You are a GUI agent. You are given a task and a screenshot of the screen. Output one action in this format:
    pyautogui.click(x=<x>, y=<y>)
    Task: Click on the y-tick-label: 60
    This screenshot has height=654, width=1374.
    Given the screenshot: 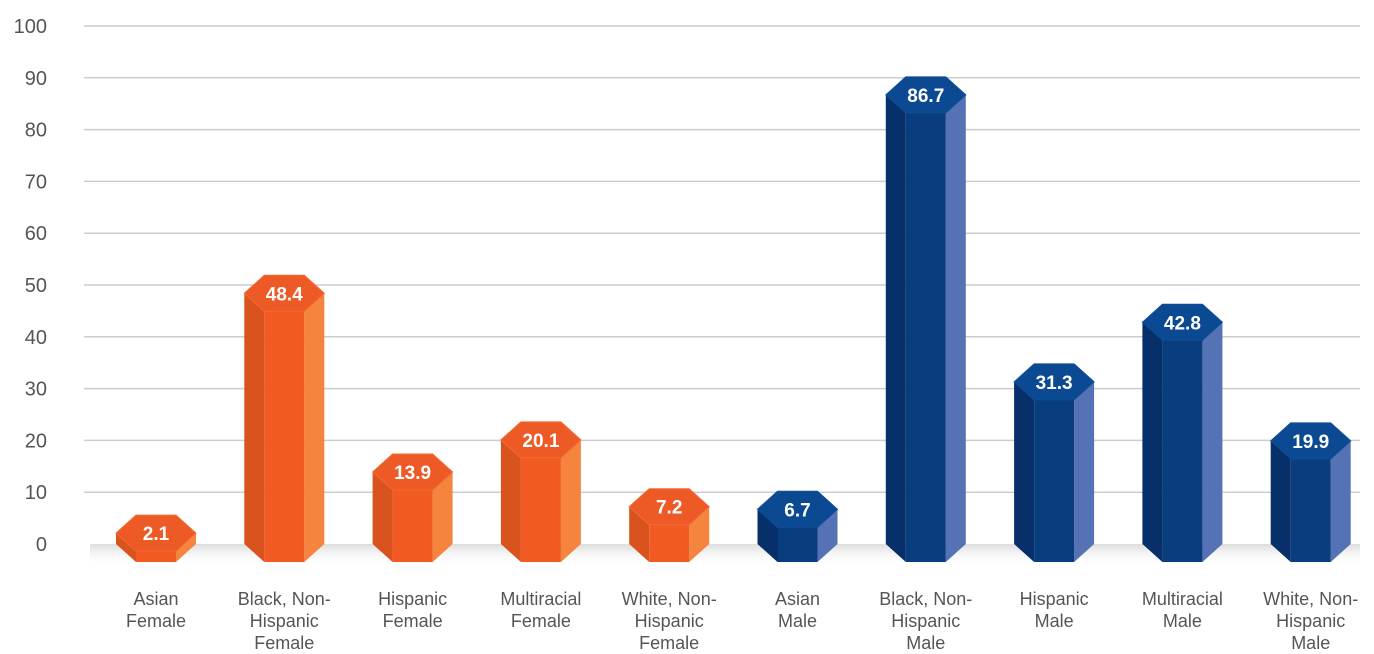 What is the action you would take?
    pyautogui.click(x=36, y=234)
    